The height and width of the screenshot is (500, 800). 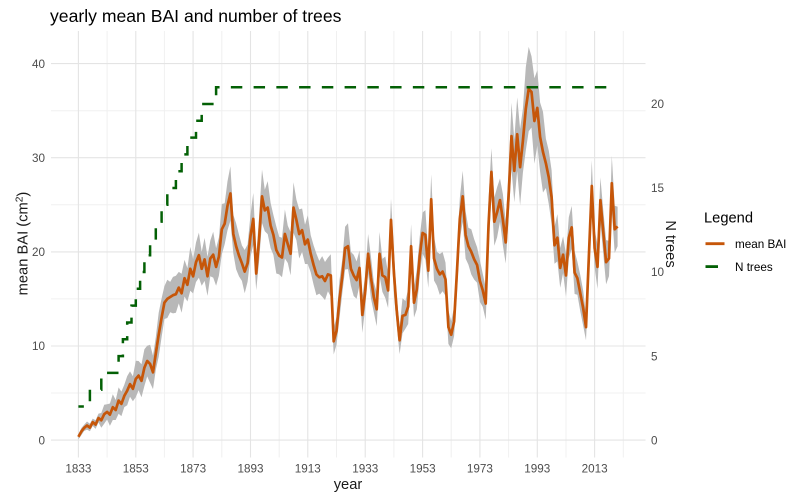 What do you see at coordinates (39, 64) in the screenshot?
I see `svg-text: 40` at bounding box center [39, 64].